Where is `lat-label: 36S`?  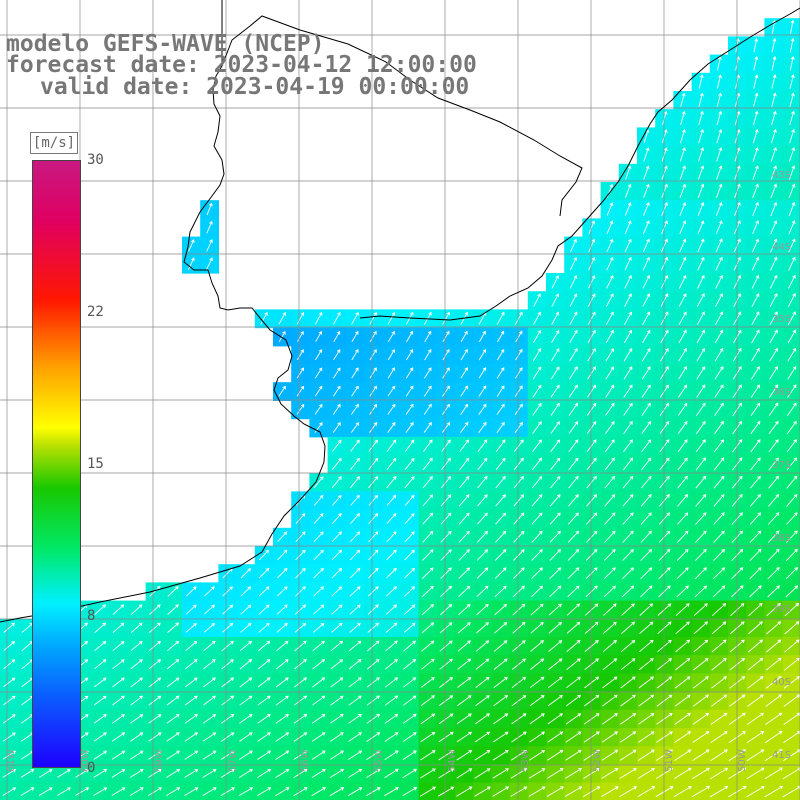
lat-label: 36S is located at coordinates (781, 392).